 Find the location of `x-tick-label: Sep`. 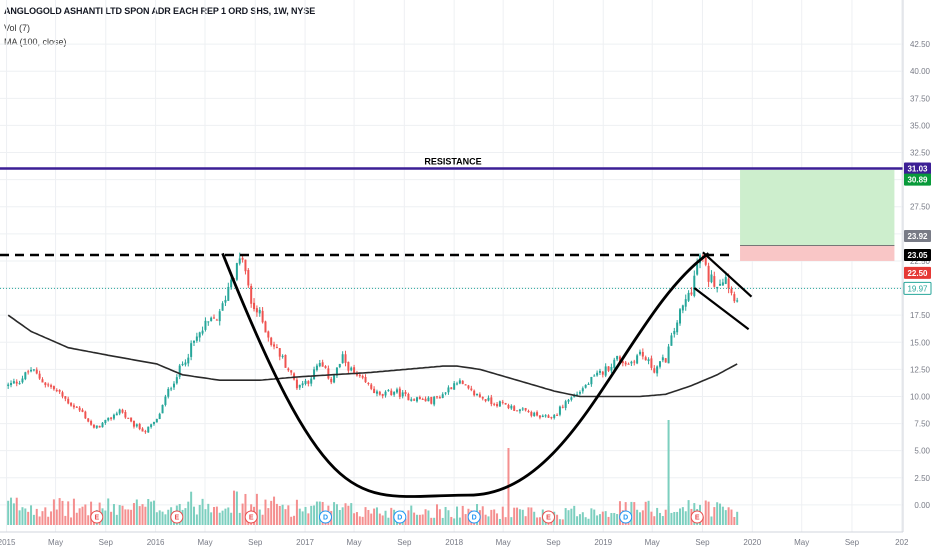

x-tick-label: Sep is located at coordinates (404, 542).